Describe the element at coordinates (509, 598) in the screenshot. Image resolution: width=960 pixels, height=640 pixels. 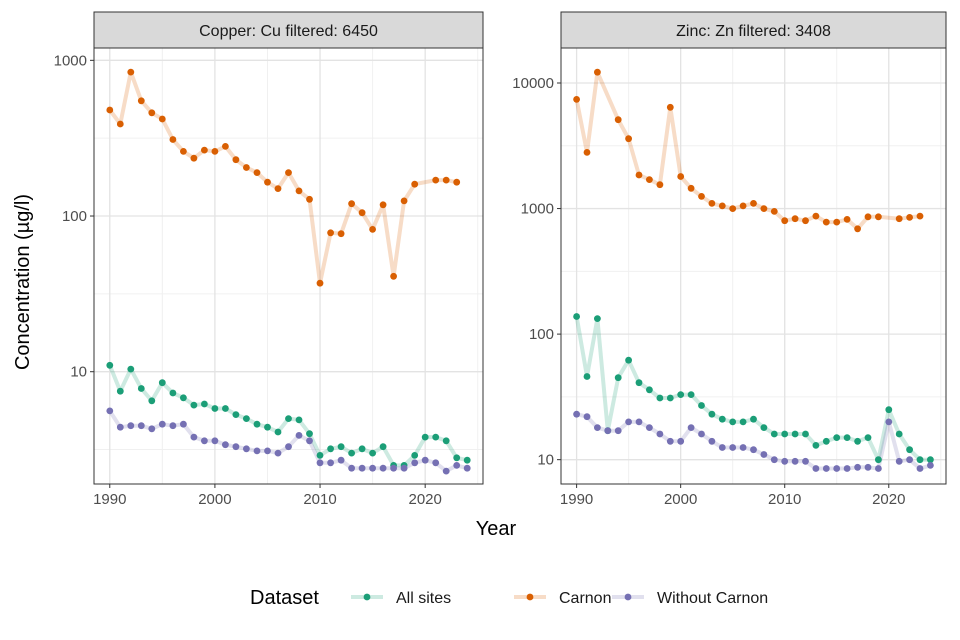
I see `legend: Dataset All sites Carnon Without Carnon` at that location.